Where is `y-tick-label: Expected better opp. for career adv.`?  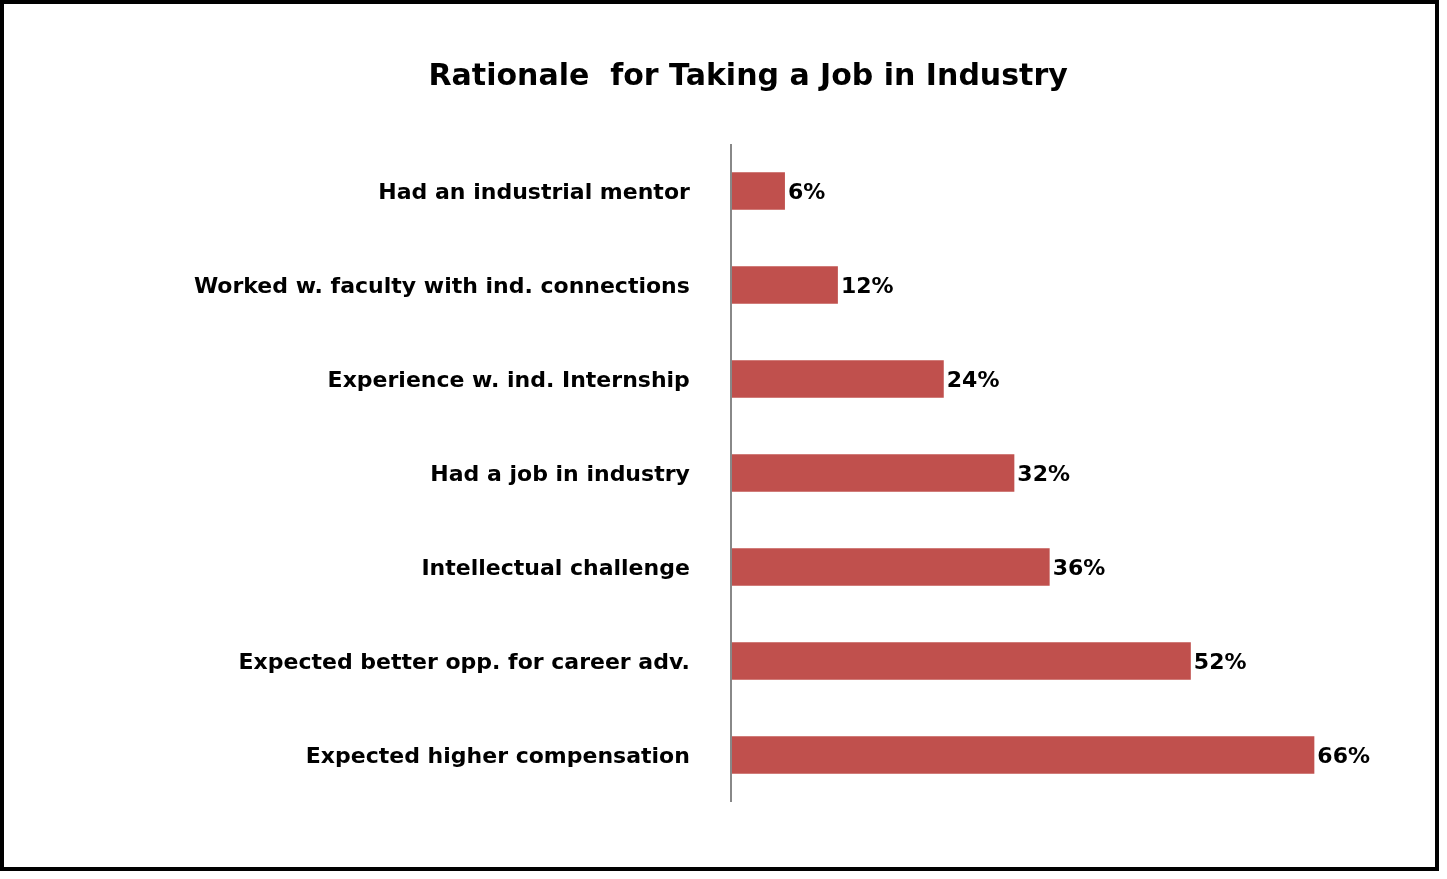
y-tick-label: Expected better opp. for career adv. is located at coordinates (464, 661).